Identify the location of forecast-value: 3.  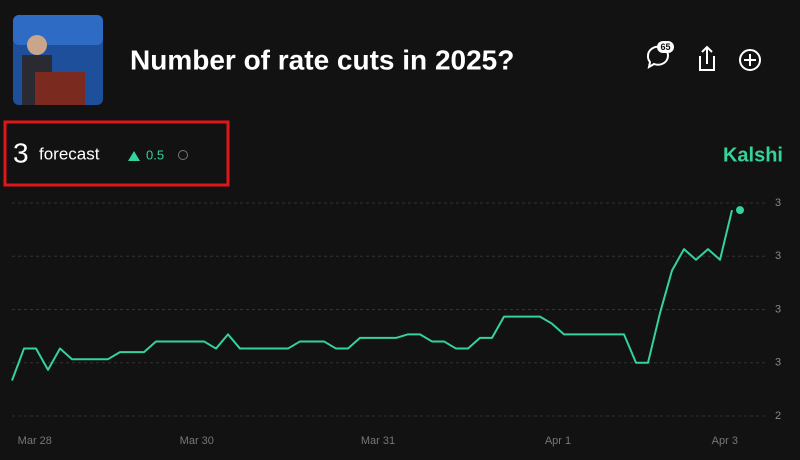
(21, 152).